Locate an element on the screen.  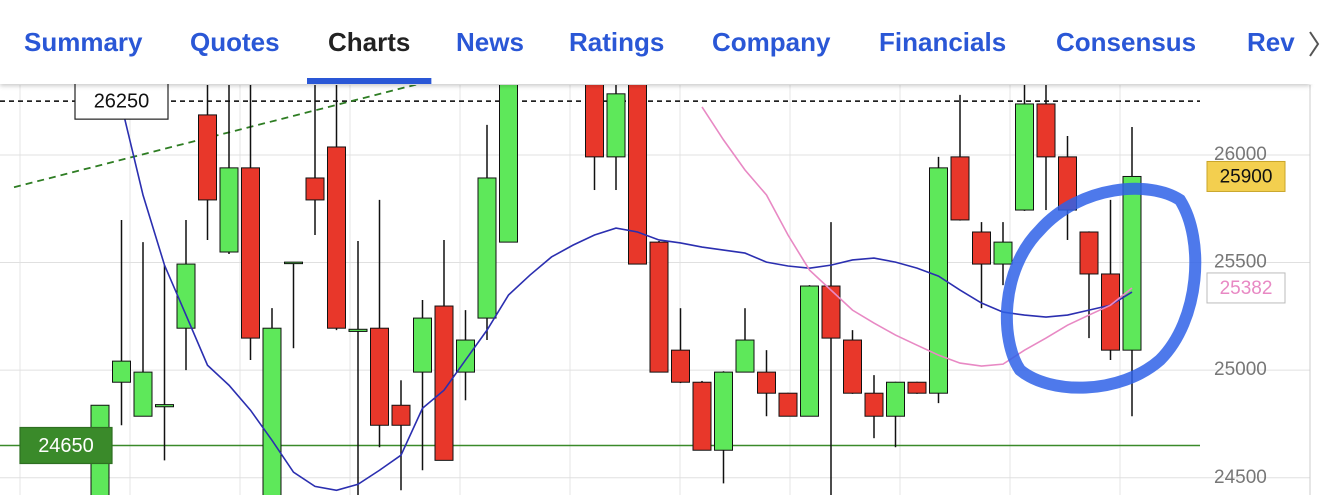
tab-underline is located at coordinates (369, 81).